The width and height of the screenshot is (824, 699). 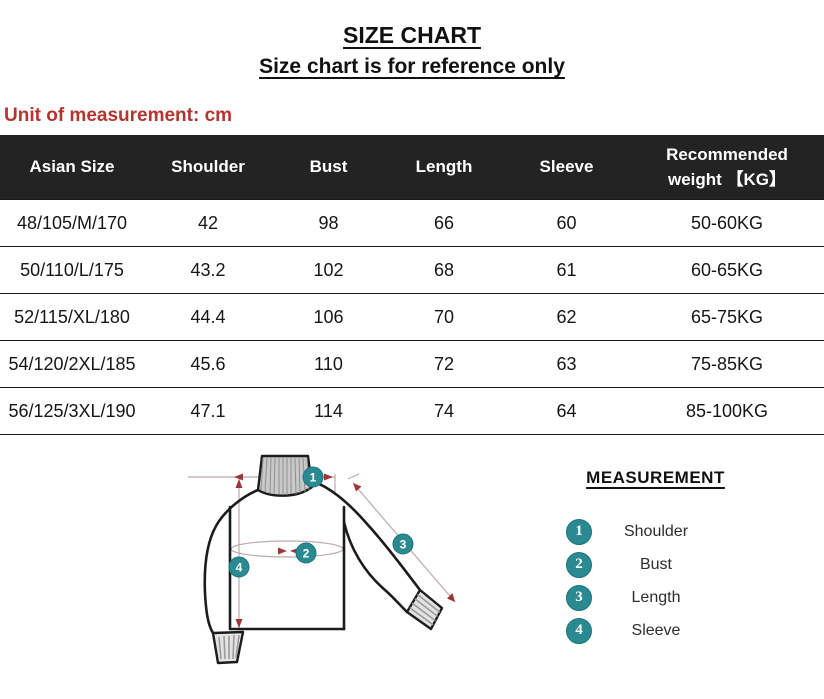 What do you see at coordinates (444, 167) in the screenshot?
I see `column-header-length: Length` at bounding box center [444, 167].